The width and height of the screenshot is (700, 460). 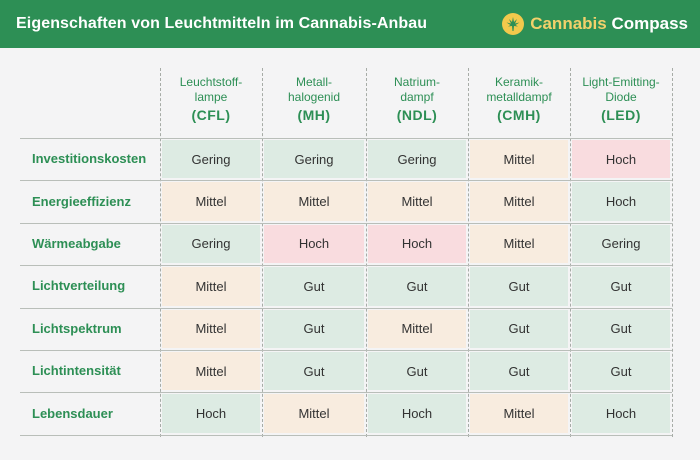 I want to click on row-label: Energieeffizienz, so click(x=81, y=201).